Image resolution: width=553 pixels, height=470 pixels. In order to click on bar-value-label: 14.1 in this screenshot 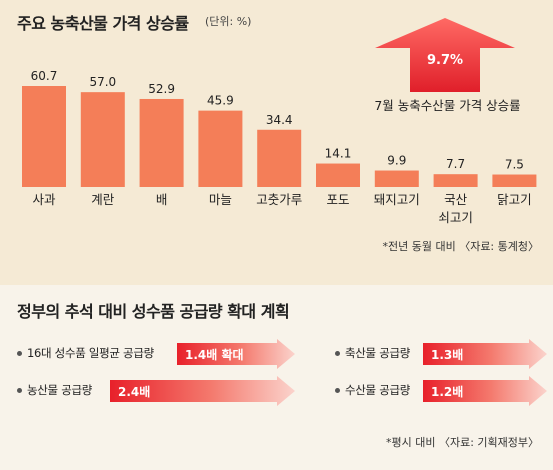, I will do `click(338, 154)`.